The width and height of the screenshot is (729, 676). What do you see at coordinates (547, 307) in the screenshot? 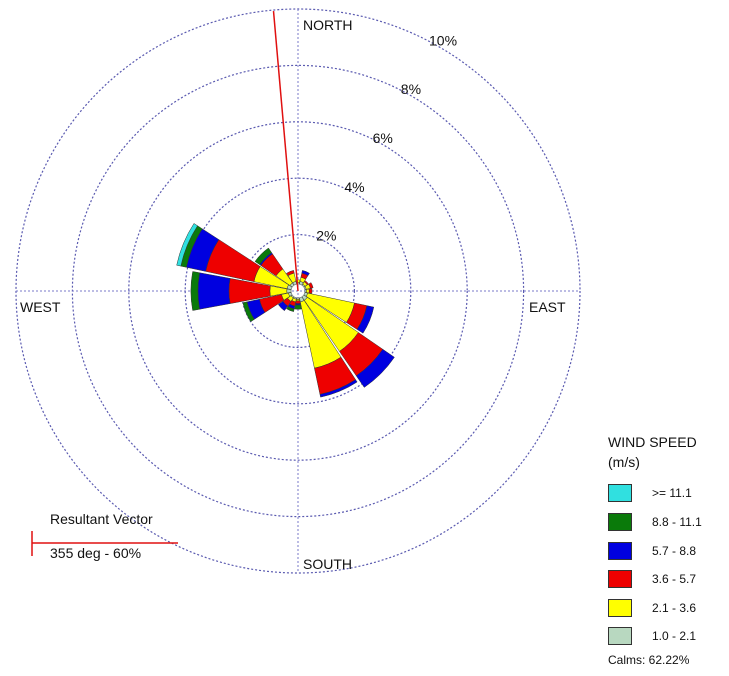
I see `direction-label-east: EAST` at bounding box center [547, 307].